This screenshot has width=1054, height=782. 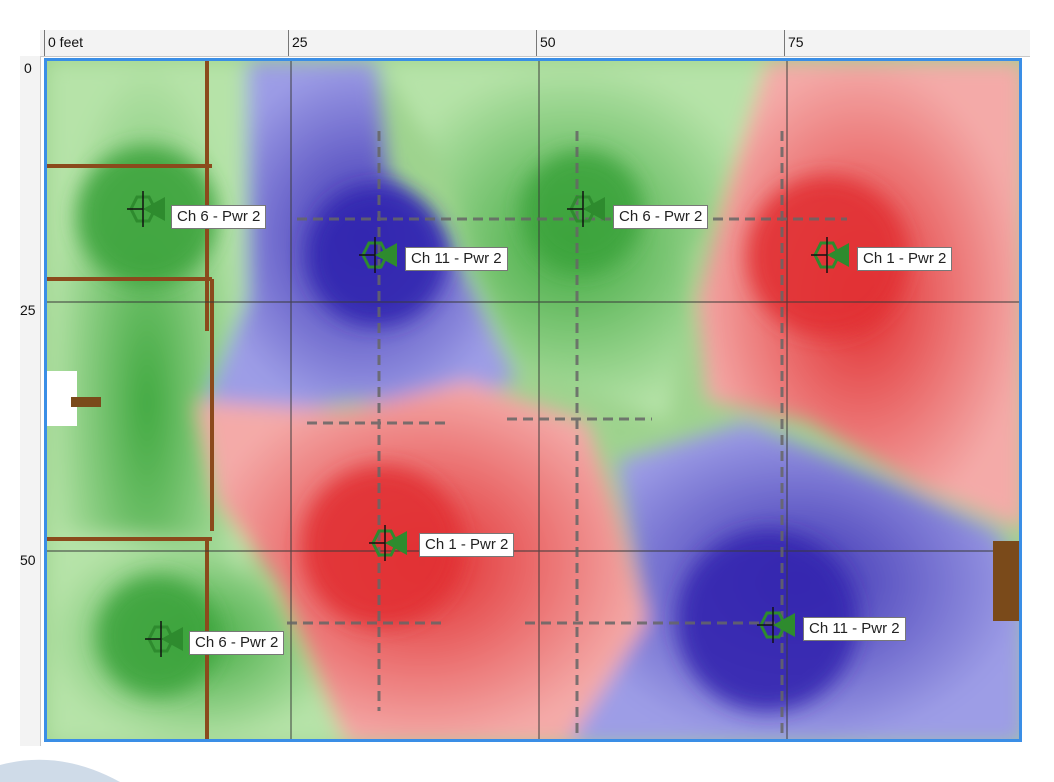 What do you see at coordinates (28, 68) in the screenshot?
I see `y-tick-label: 0` at bounding box center [28, 68].